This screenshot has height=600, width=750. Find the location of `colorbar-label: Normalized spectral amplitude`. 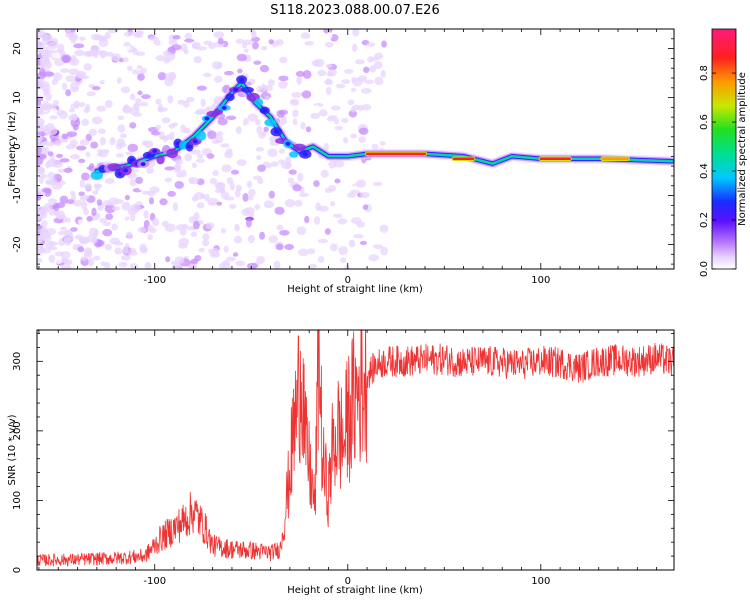

colorbar-label: Normalized spectral amplitude is located at coordinates (742, 149).